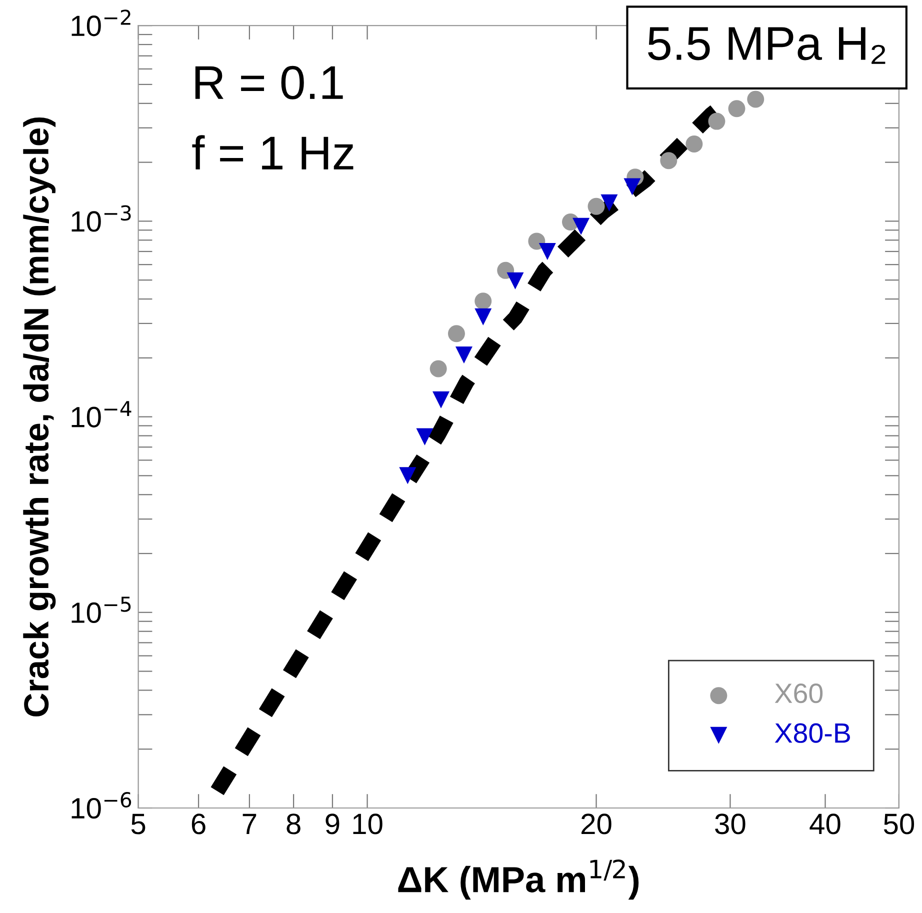  What do you see at coordinates (293, 824) in the screenshot?
I see `x-tick-label: 8` at bounding box center [293, 824].